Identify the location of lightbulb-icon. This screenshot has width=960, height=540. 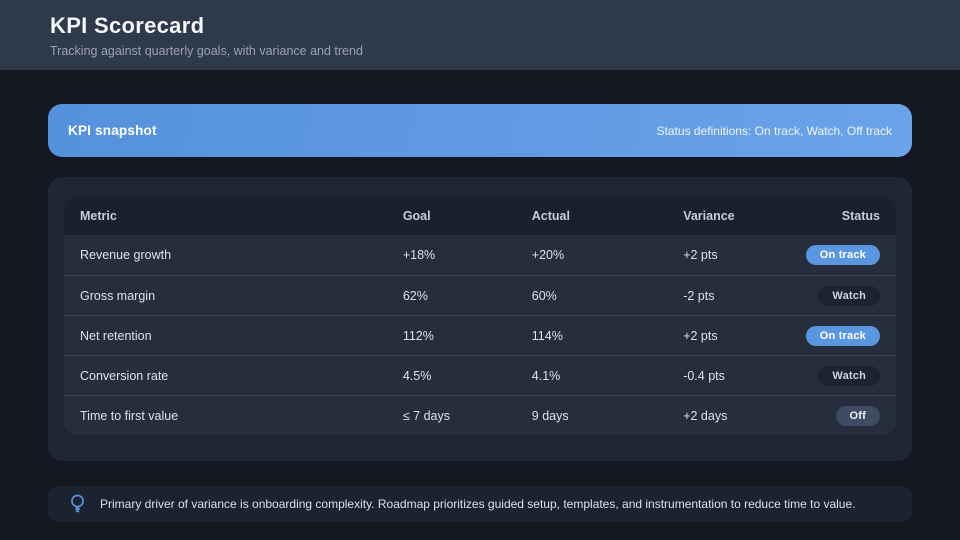
(77, 504).